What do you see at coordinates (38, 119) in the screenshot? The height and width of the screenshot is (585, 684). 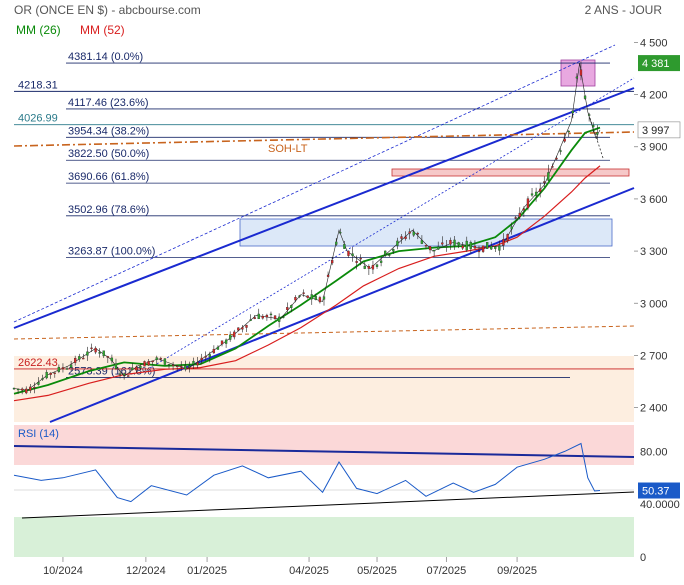 I see `level-label: 4026.99` at bounding box center [38, 119].